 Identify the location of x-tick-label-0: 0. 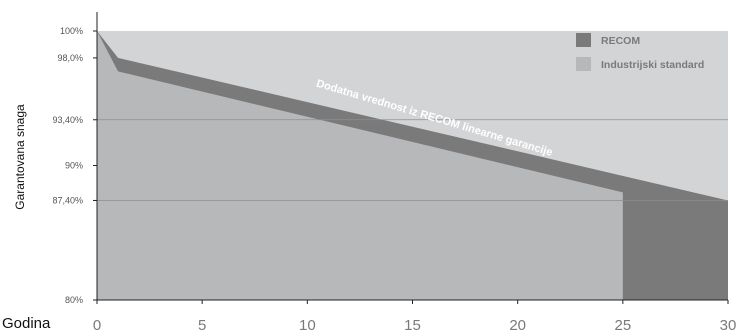
(97, 325).